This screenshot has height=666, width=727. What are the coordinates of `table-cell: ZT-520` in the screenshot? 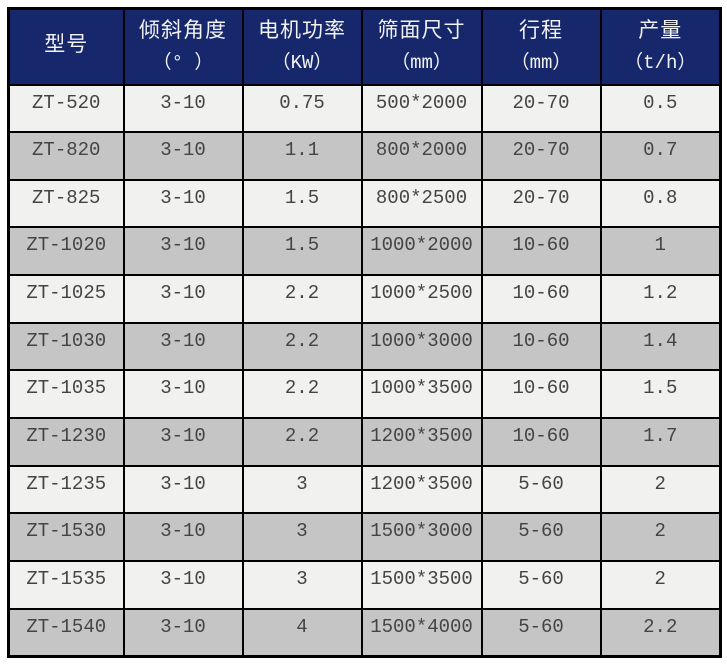 It's located at (66, 108).